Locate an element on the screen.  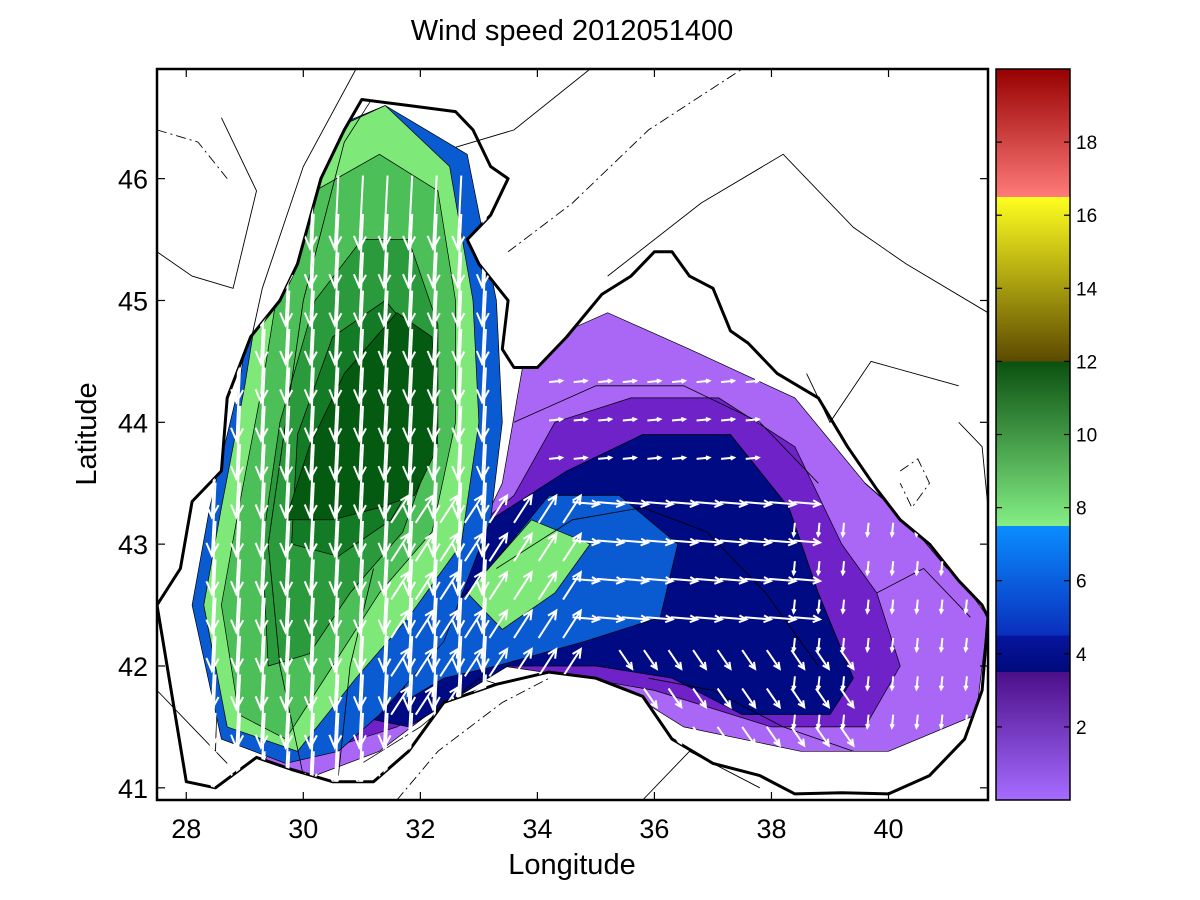
y-tick-label: 42 is located at coordinates (133, 667).